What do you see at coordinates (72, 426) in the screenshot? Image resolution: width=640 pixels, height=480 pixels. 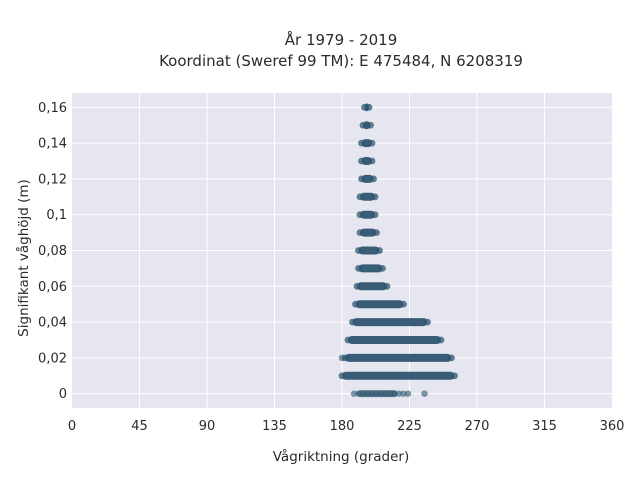 I see `x-tick-label: 0` at bounding box center [72, 426].